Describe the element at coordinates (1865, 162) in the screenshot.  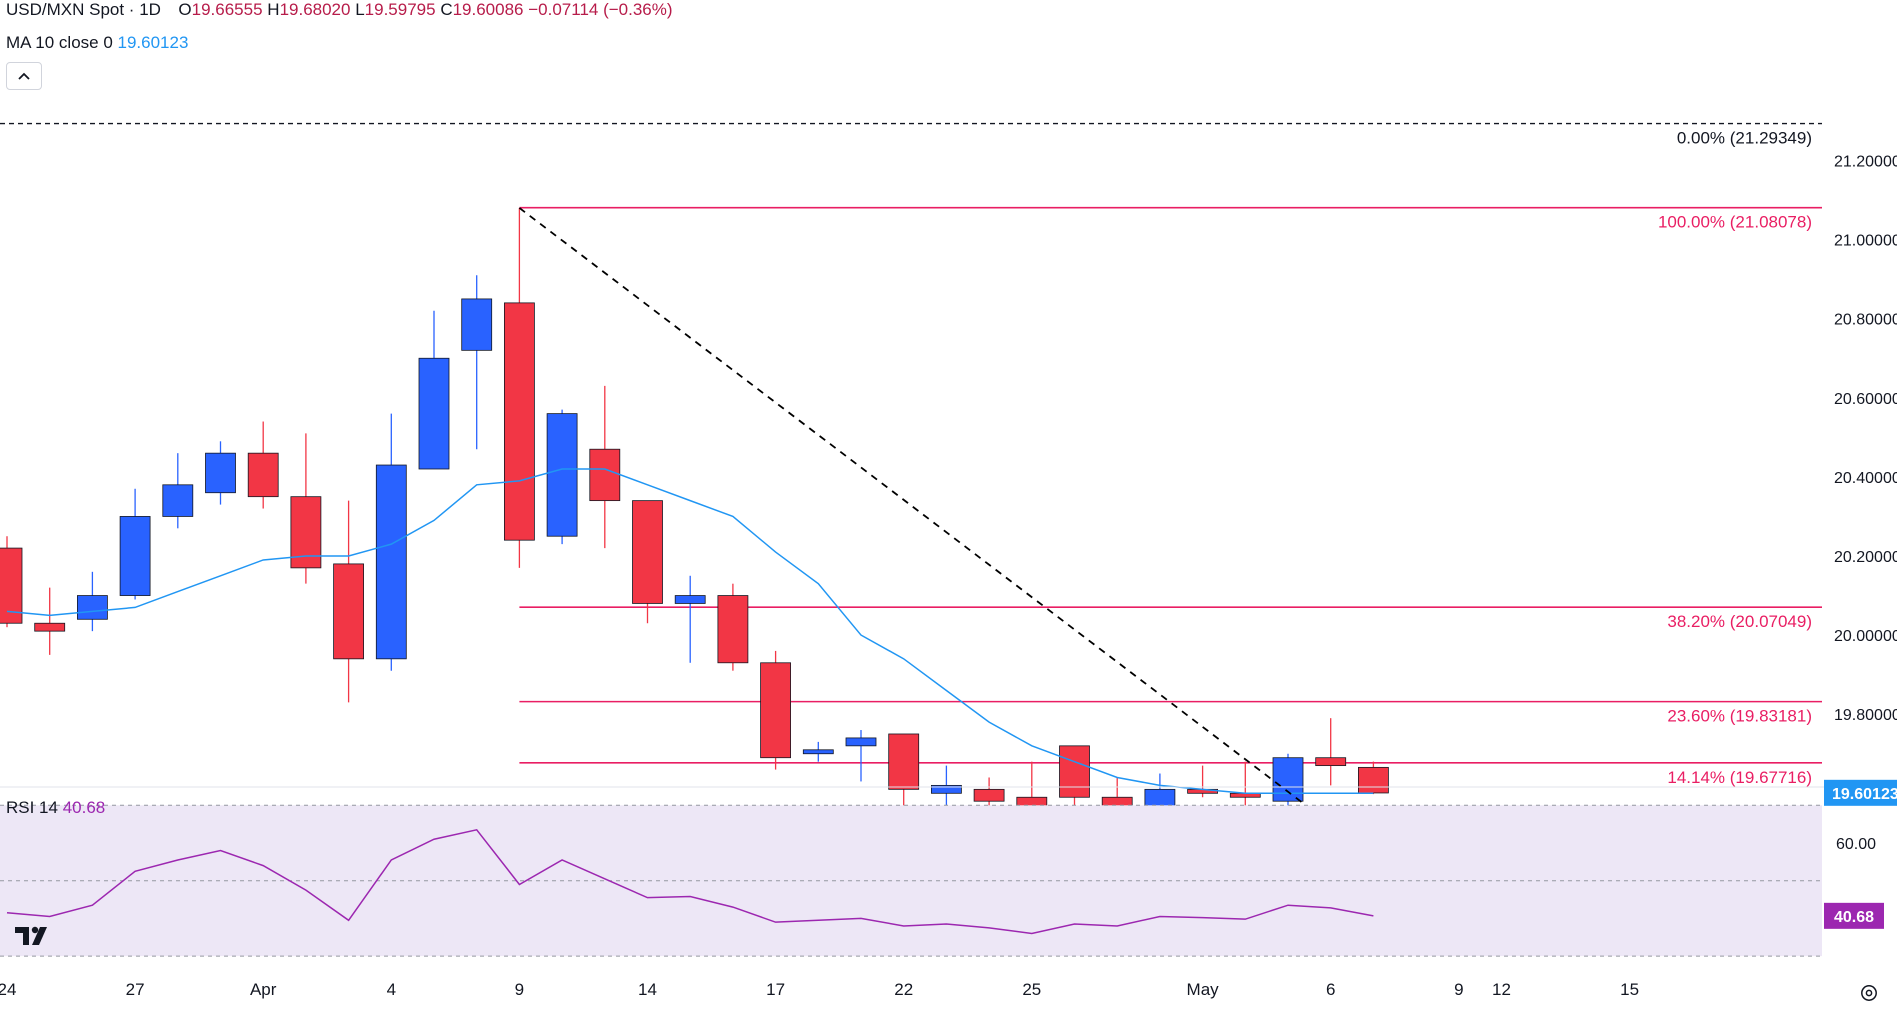
I see `price-tick-label: 21.20000` at that location.